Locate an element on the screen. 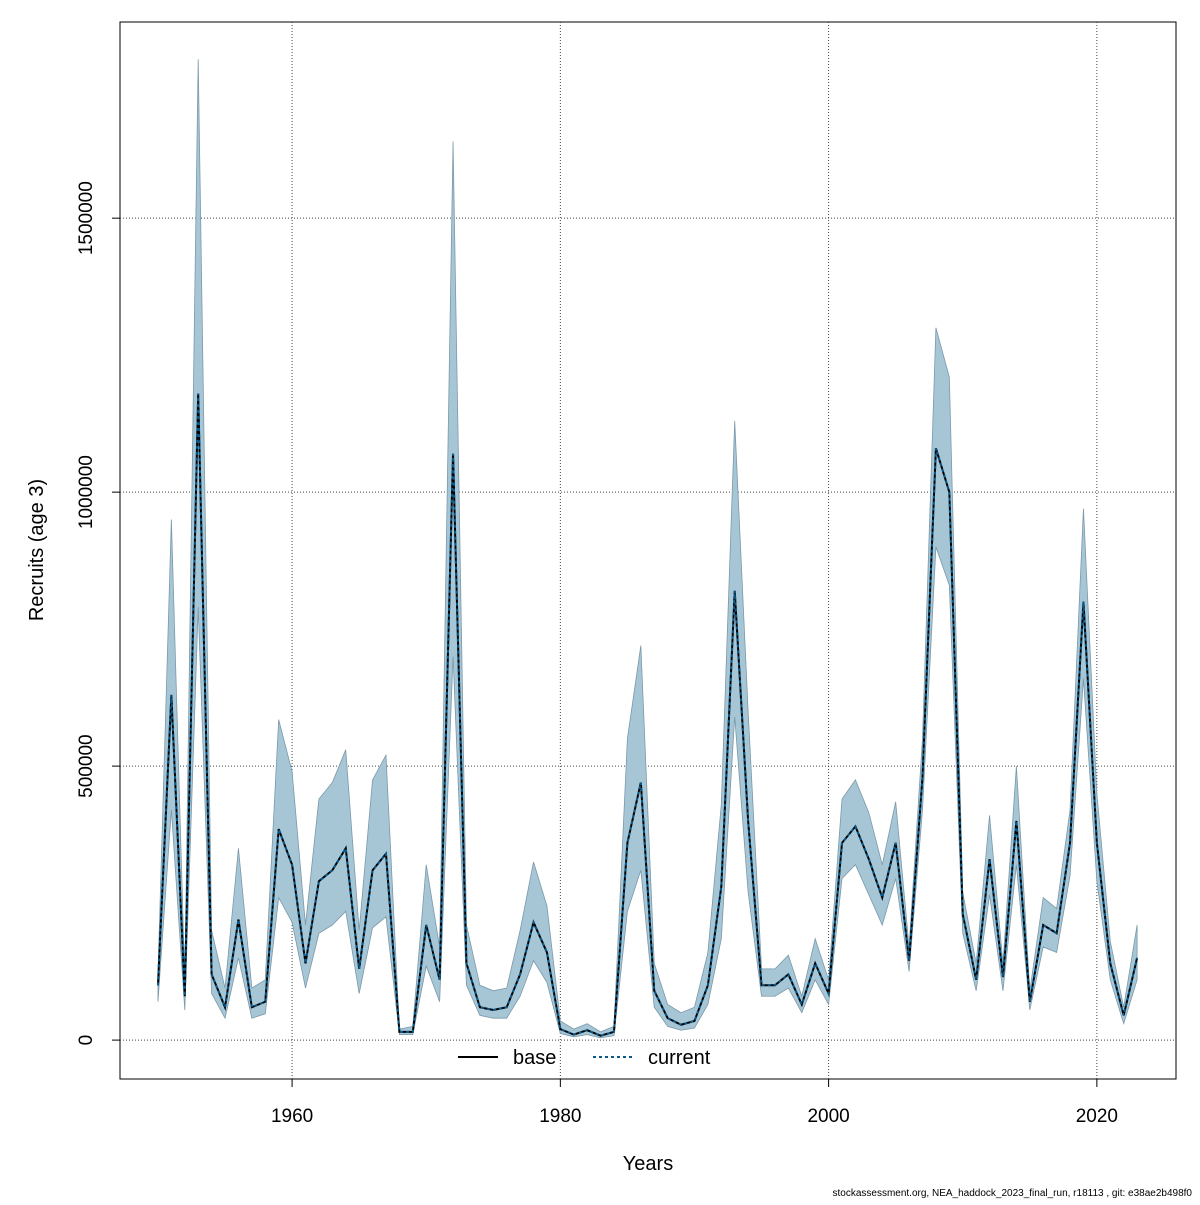  y-tick-label: 0 is located at coordinates (86, 1040).